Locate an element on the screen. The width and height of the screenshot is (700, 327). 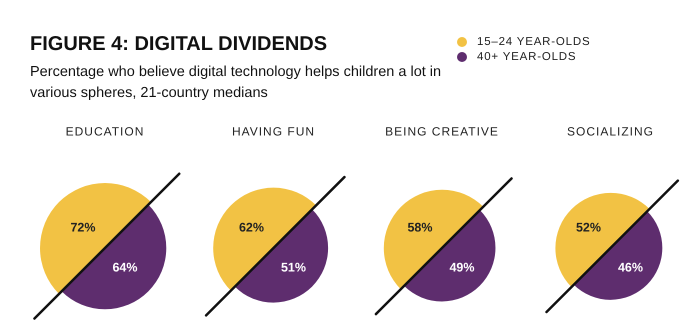
data-label: 72% is located at coordinates (83, 227).